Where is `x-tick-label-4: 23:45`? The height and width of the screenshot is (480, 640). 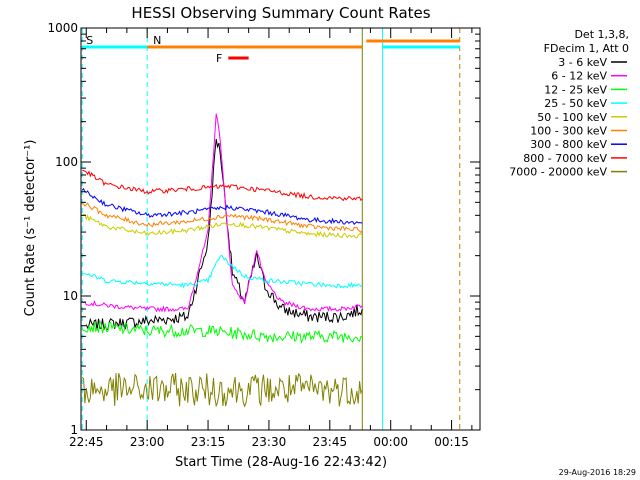 x-tick-label-4: 23:45 is located at coordinates (330, 442).